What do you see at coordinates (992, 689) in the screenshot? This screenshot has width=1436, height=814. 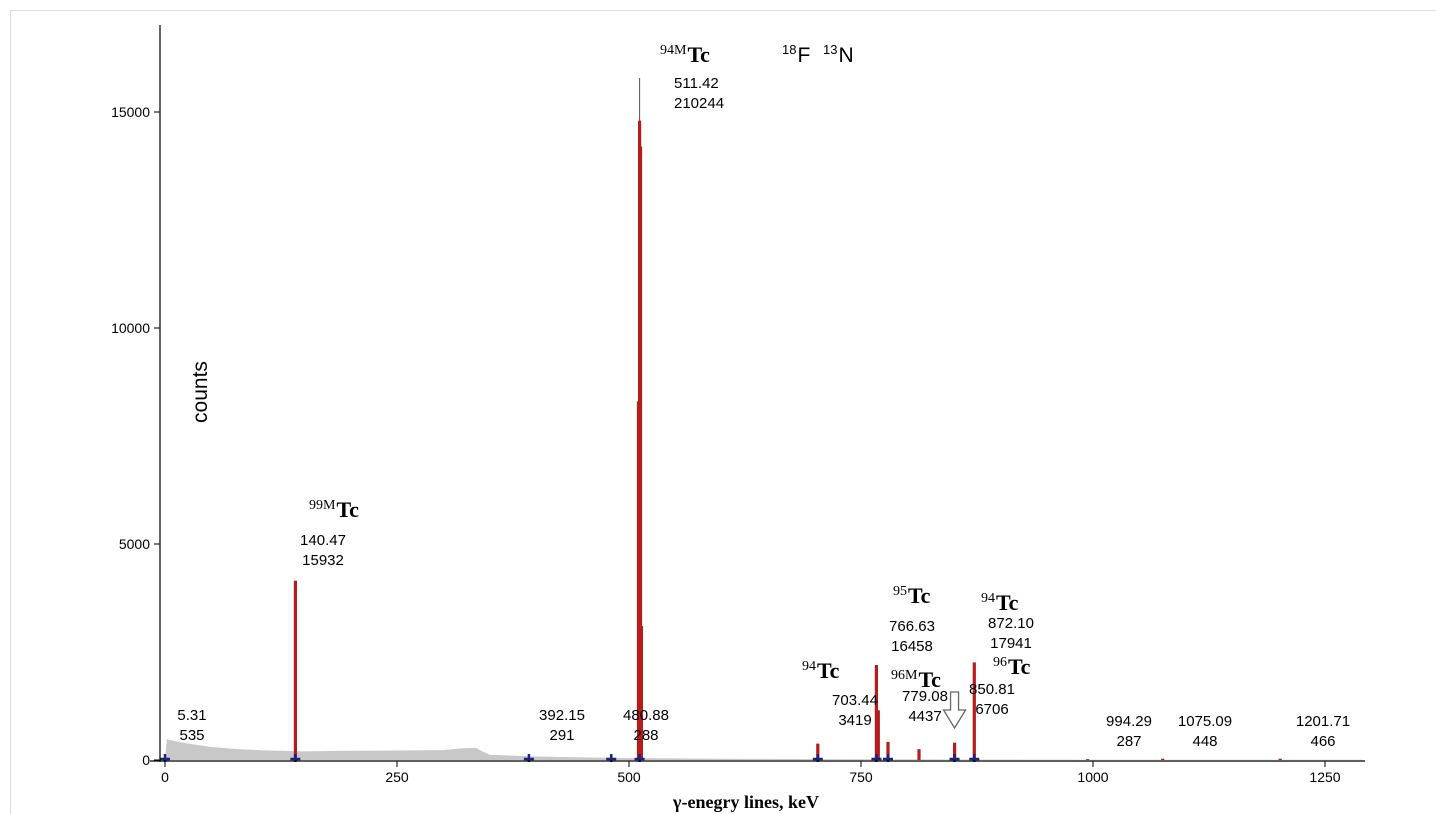 I see `peak-energy-label-8: 850.81` at bounding box center [992, 689].